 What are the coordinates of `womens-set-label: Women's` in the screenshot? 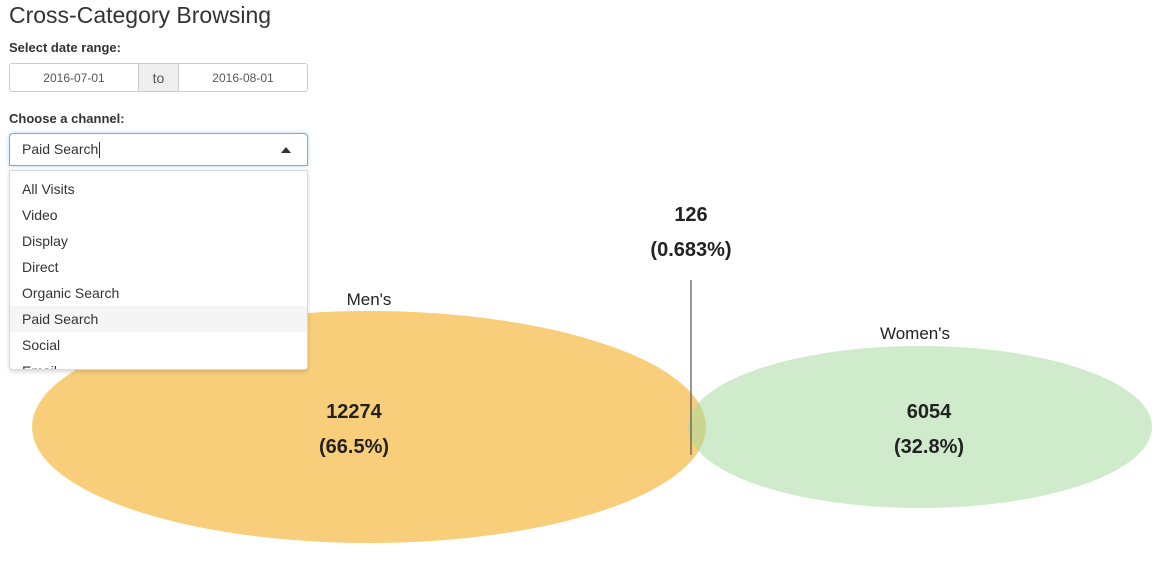 It's located at (915, 333).